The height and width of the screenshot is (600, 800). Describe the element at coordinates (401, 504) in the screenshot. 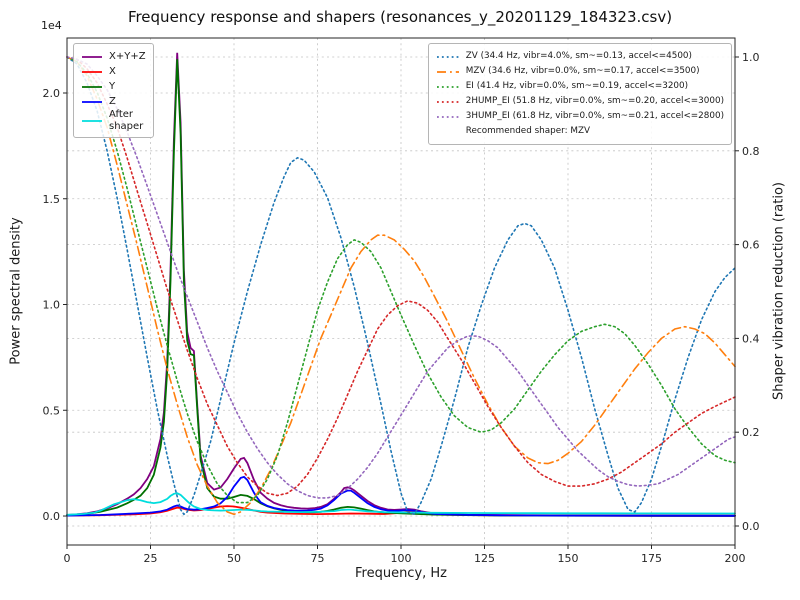

I see `psd-series-after-shaper` at that location.